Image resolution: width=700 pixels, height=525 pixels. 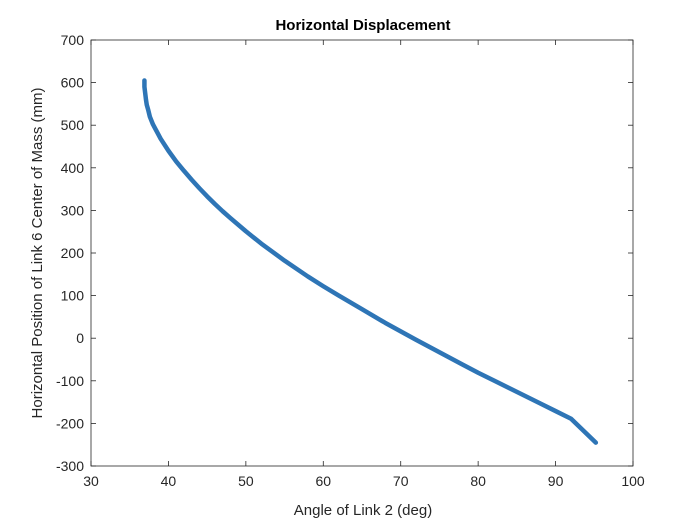 I want to click on x-tick-label: 60, so click(x=323, y=481).